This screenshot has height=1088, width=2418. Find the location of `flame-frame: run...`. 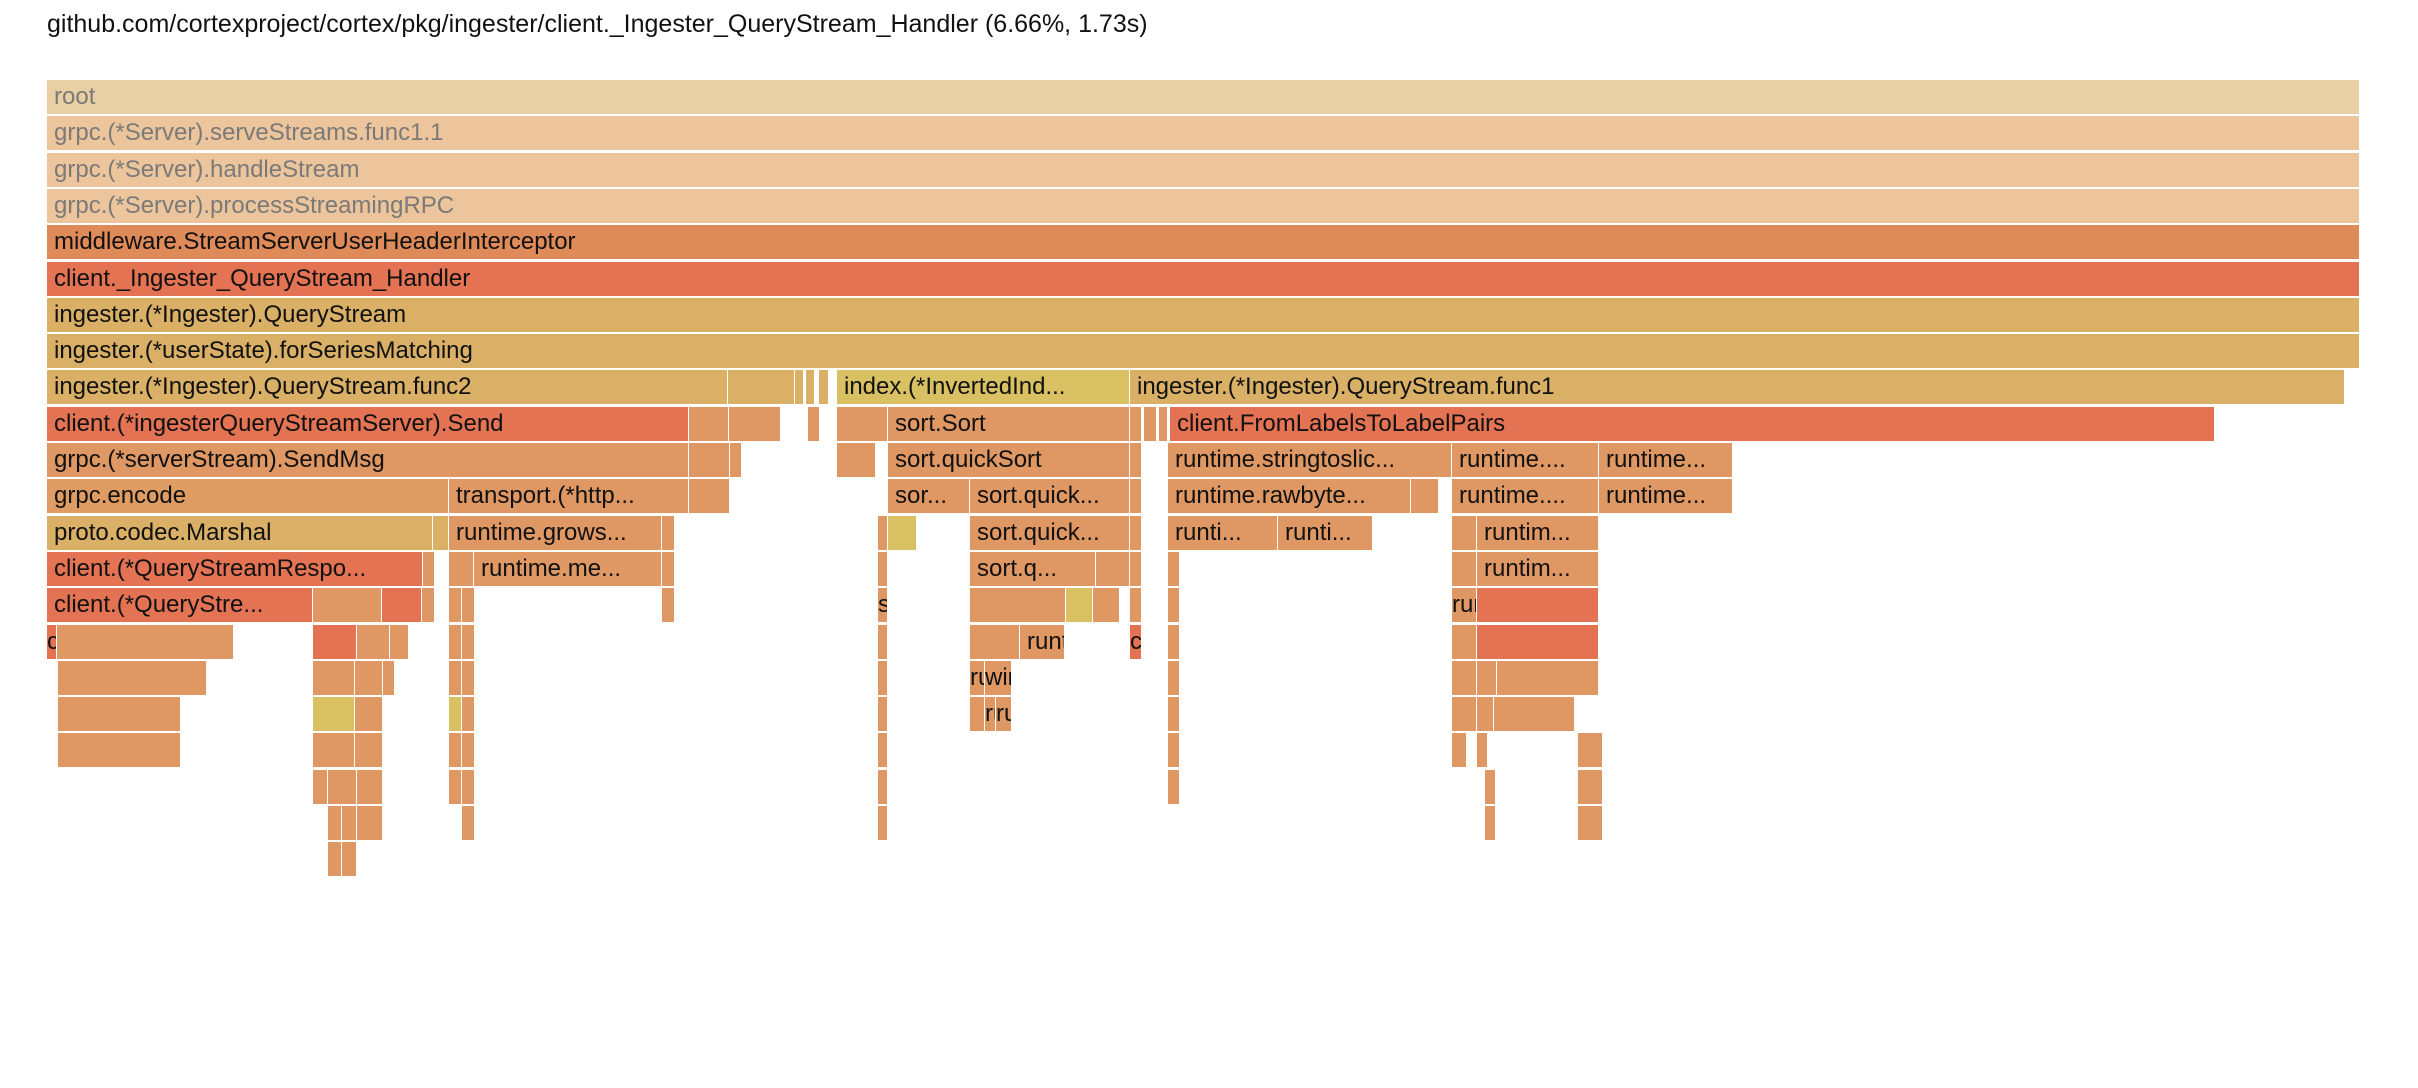

flame-frame: run... is located at coordinates (990, 714).